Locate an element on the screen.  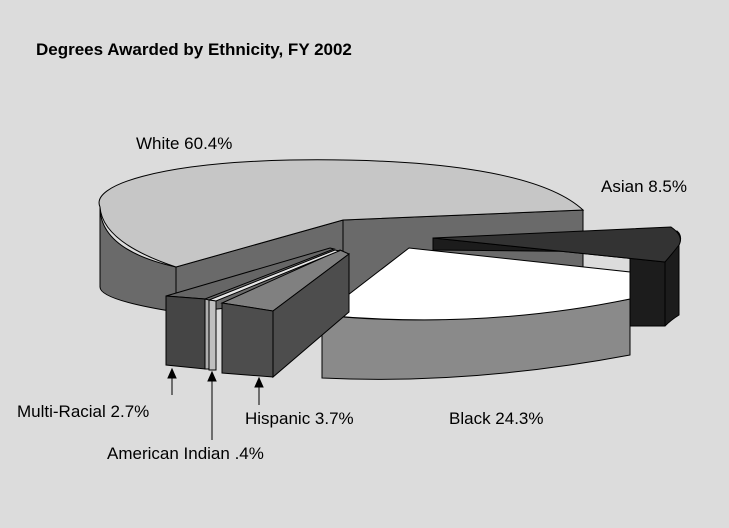
slice-multi-racial is located at coordinates (250, 308).